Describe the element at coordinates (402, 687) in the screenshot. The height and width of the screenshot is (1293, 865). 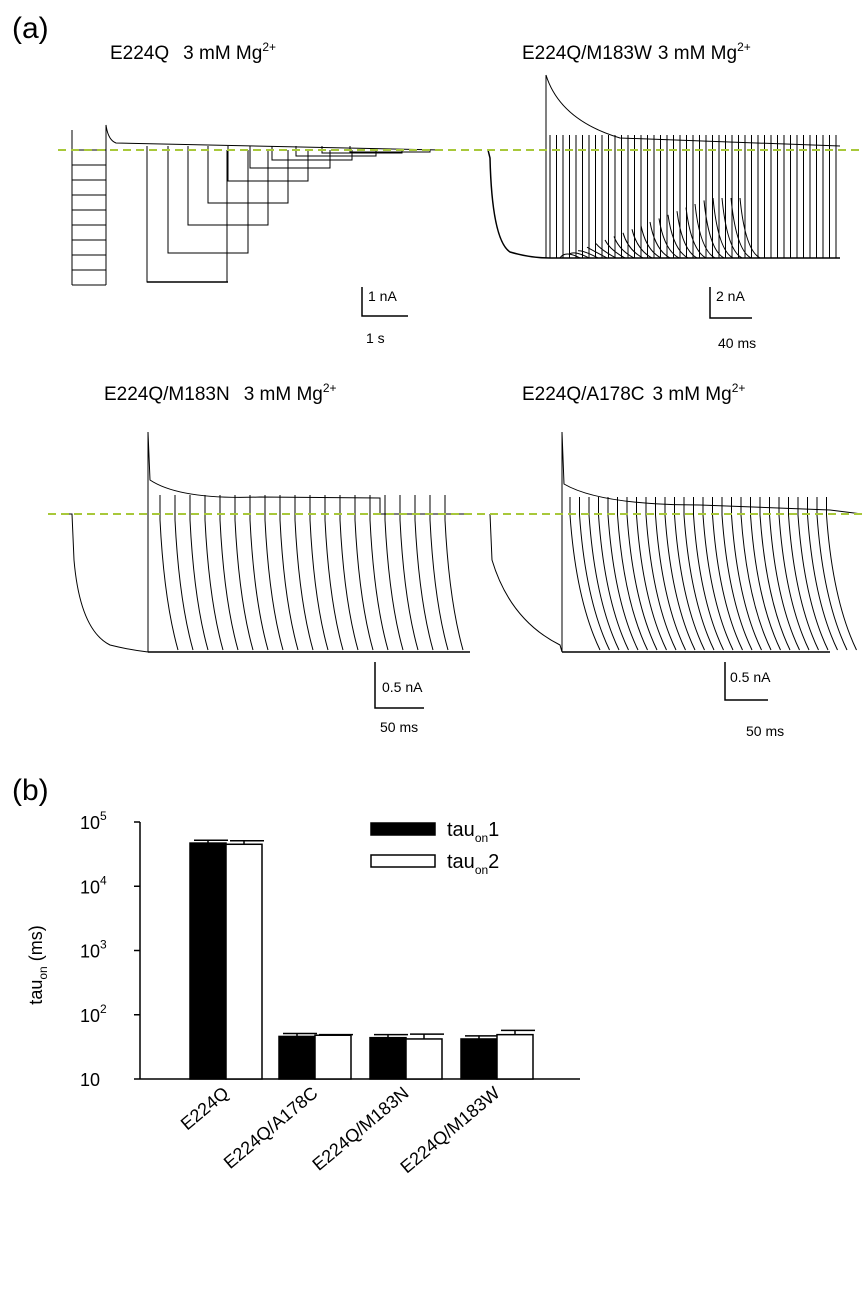
I see `scale-current-label: 0.5 nA` at that location.